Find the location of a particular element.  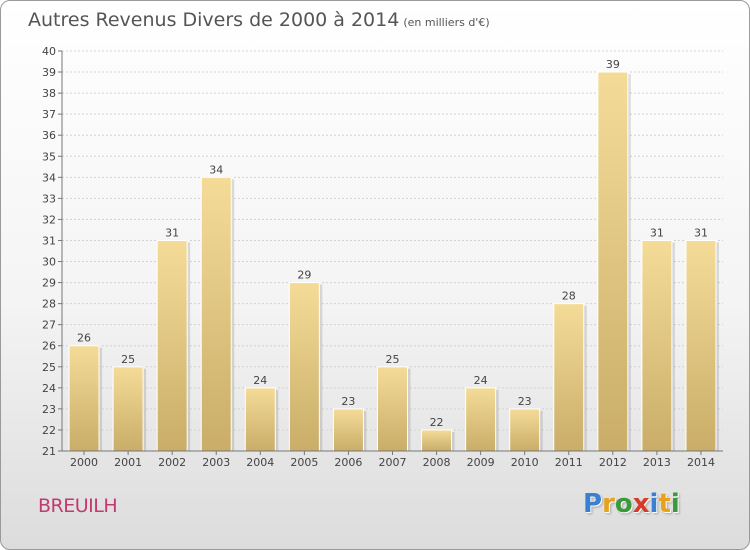

bar-2012 is located at coordinates (613, 261).